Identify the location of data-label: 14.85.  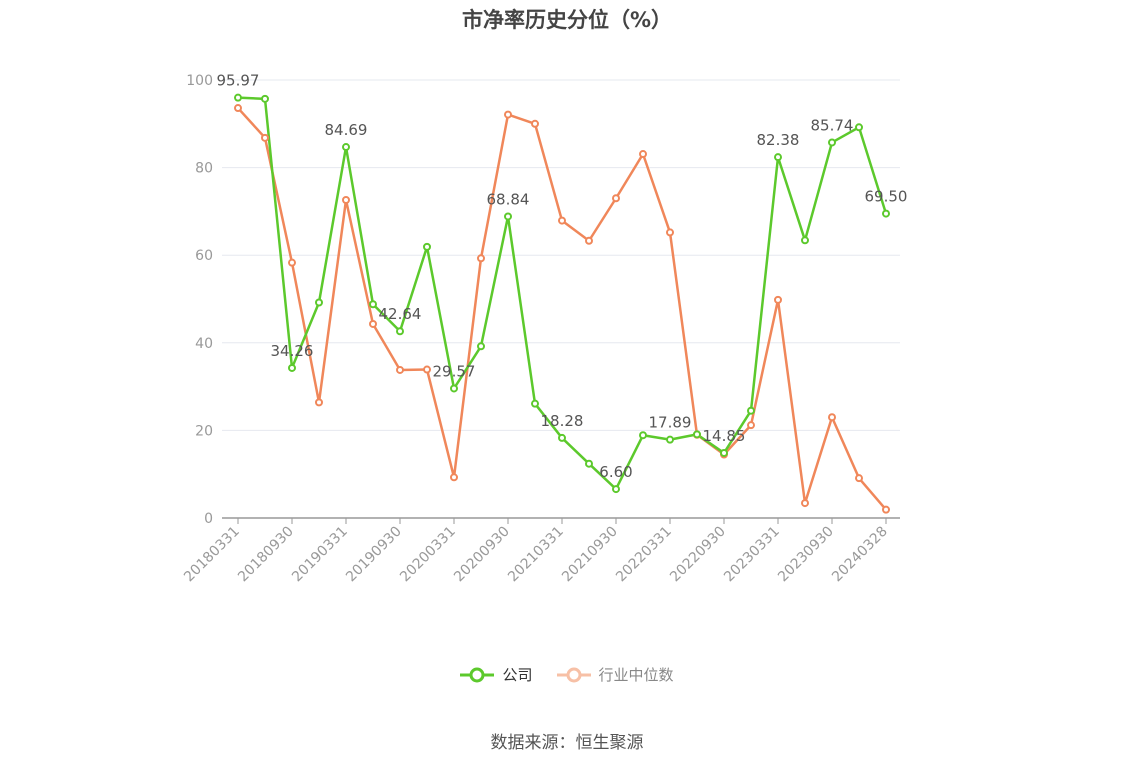
(724, 436).